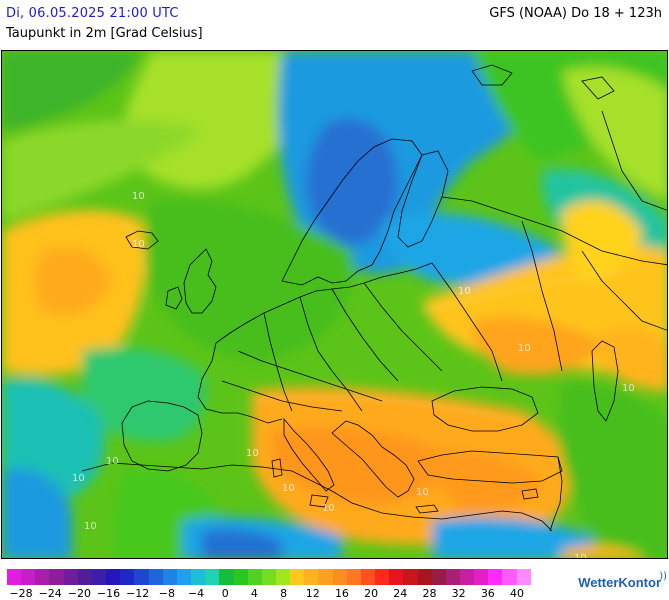 Image resolution: width=669 pixels, height=600 pixels. What do you see at coordinates (92, 13) in the screenshot?
I see `date-label: Di, 06.05.2025 21:00 UTC` at bounding box center [92, 13].